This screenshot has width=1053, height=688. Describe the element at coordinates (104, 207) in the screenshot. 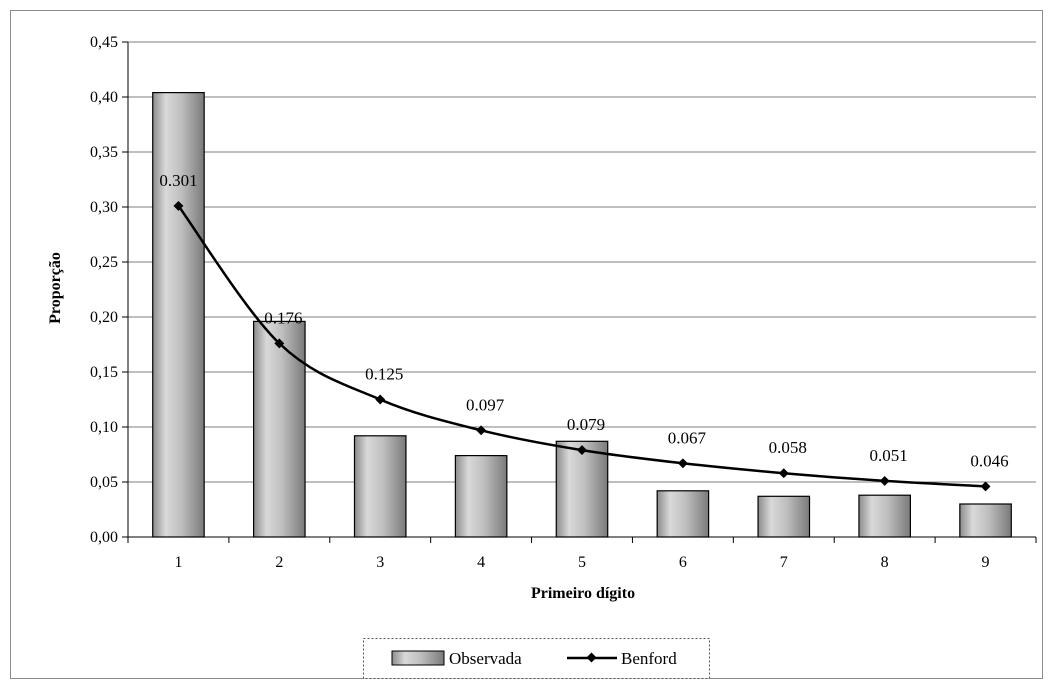

I see `y-tick-label: 0,30` at that location.